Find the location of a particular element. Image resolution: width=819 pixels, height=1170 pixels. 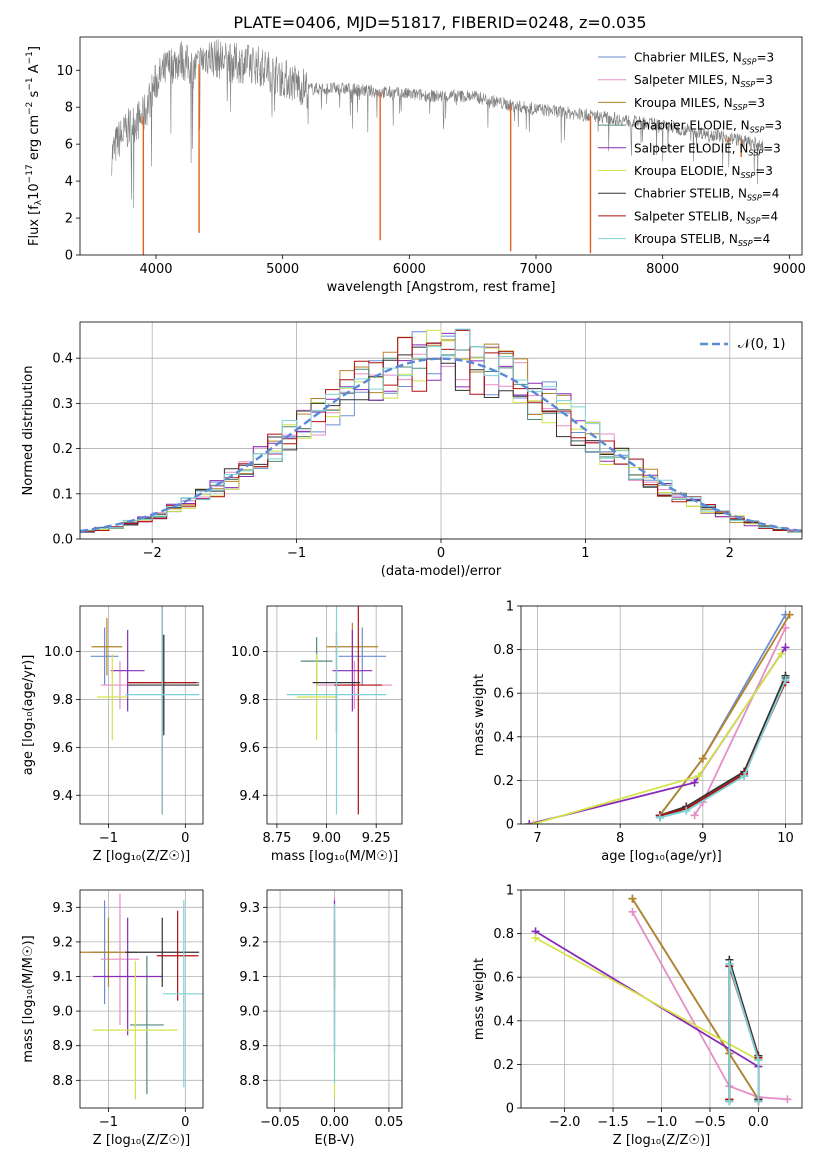

legend-entry: Chabrier STELIB, NSSP=4 is located at coordinates (706, 195).